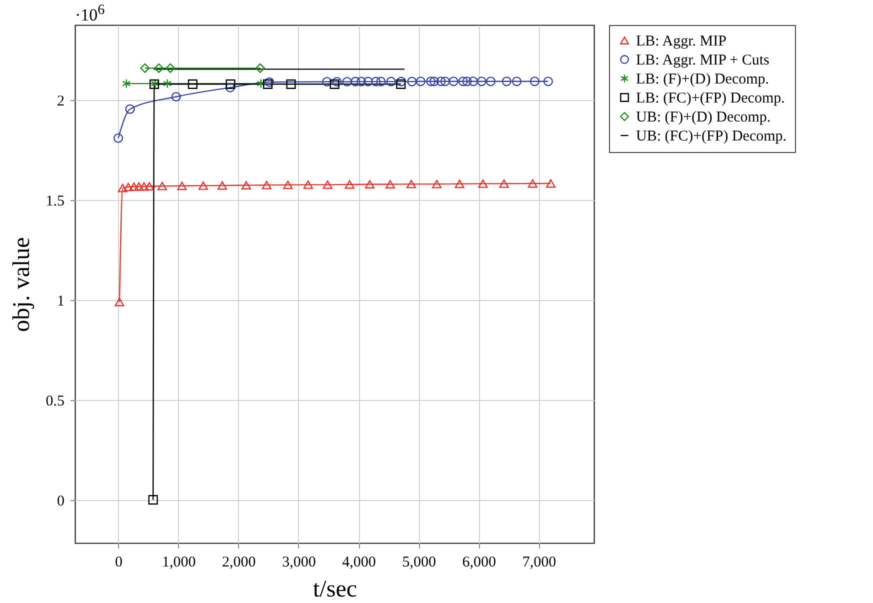 The width and height of the screenshot is (873, 603). I want to click on y-axis-title: obj. value, so click(21, 284).